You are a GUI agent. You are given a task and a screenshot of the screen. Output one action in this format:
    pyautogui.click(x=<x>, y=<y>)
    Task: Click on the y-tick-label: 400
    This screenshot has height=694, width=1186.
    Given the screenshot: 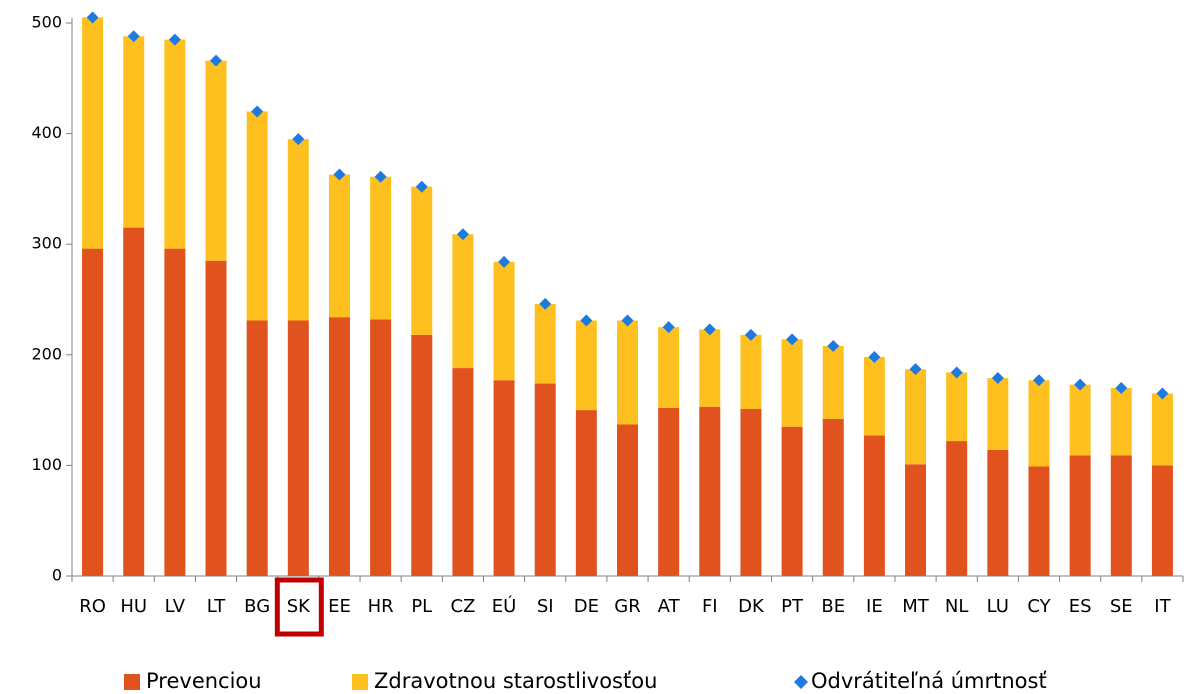 What is the action you would take?
    pyautogui.click(x=46, y=132)
    